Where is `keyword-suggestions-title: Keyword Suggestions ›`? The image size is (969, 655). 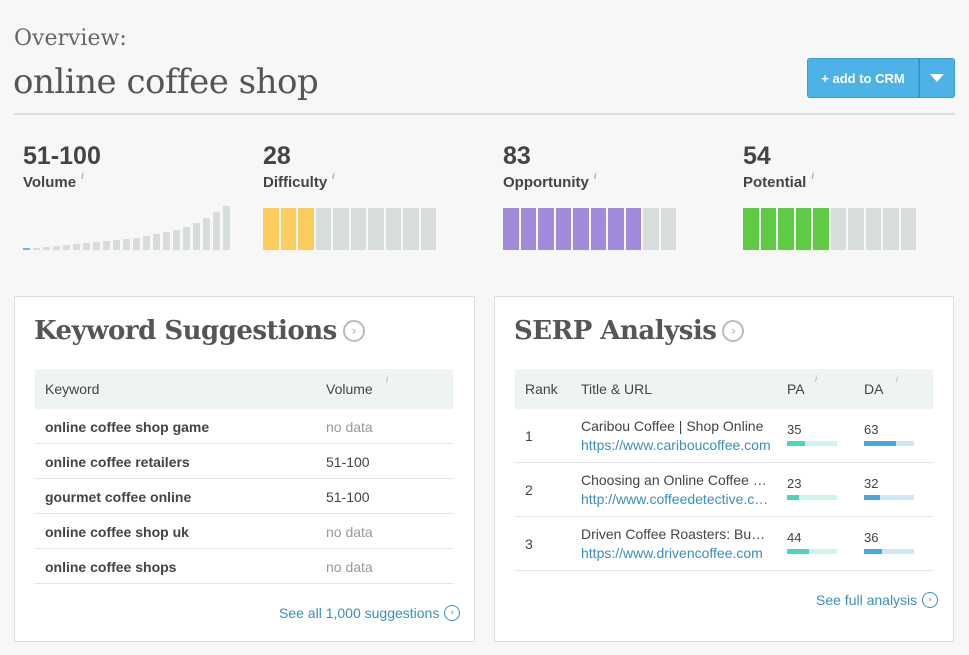
keyword-suggestions-title: Keyword Suggestions › is located at coordinates (199, 331).